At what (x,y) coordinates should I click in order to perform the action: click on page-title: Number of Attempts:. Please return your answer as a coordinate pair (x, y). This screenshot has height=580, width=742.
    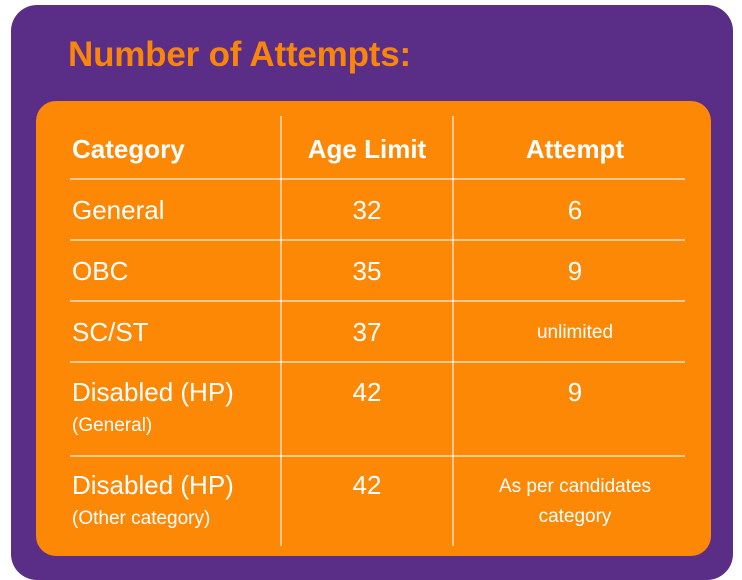
    Looking at the image, I should click on (239, 54).